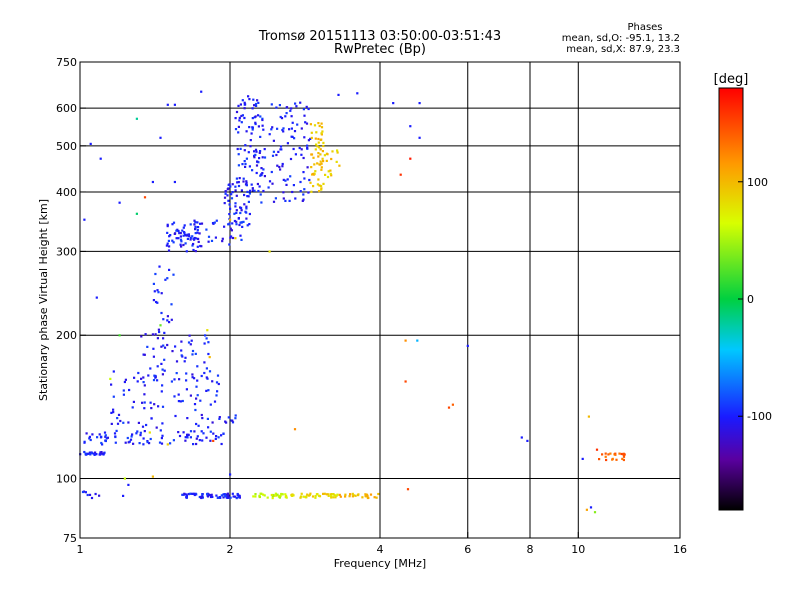  Describe the element at coordinates (467, 549) in the screenshot. I see `x-tick-label: 6` at that location.